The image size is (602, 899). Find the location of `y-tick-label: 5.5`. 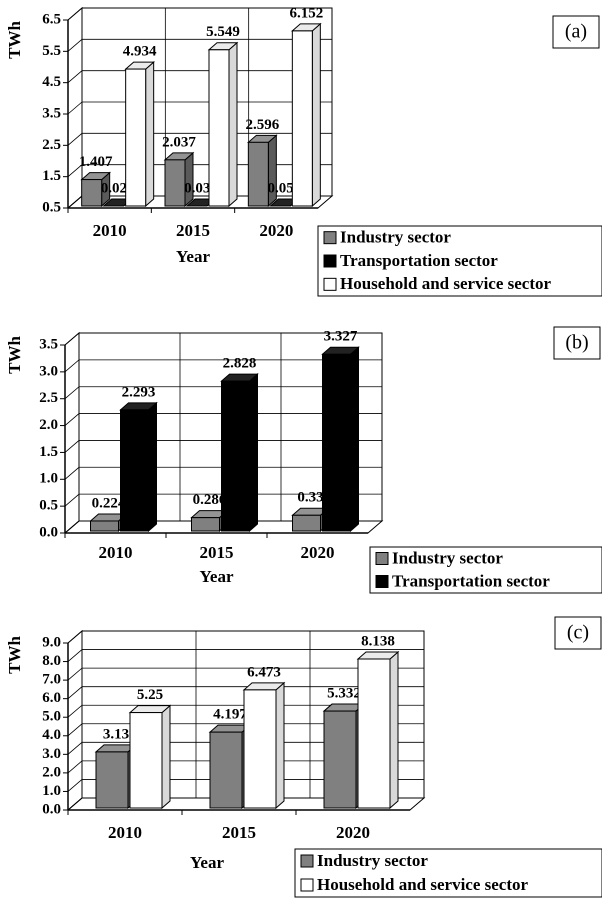

y-tick-label: 5.5 is located at coordinates (51, 51).